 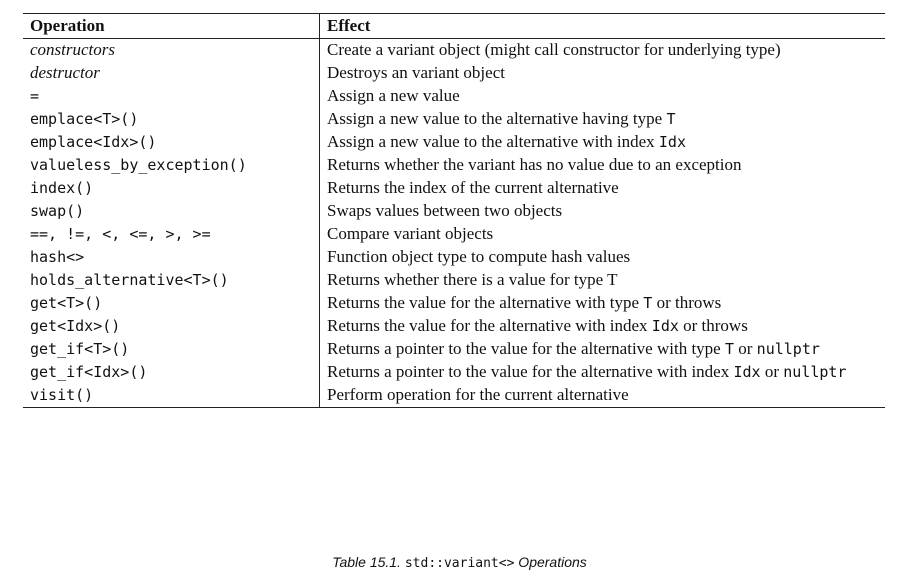 I want to click on operation-cell: visit(), so click(x=171, y=396).